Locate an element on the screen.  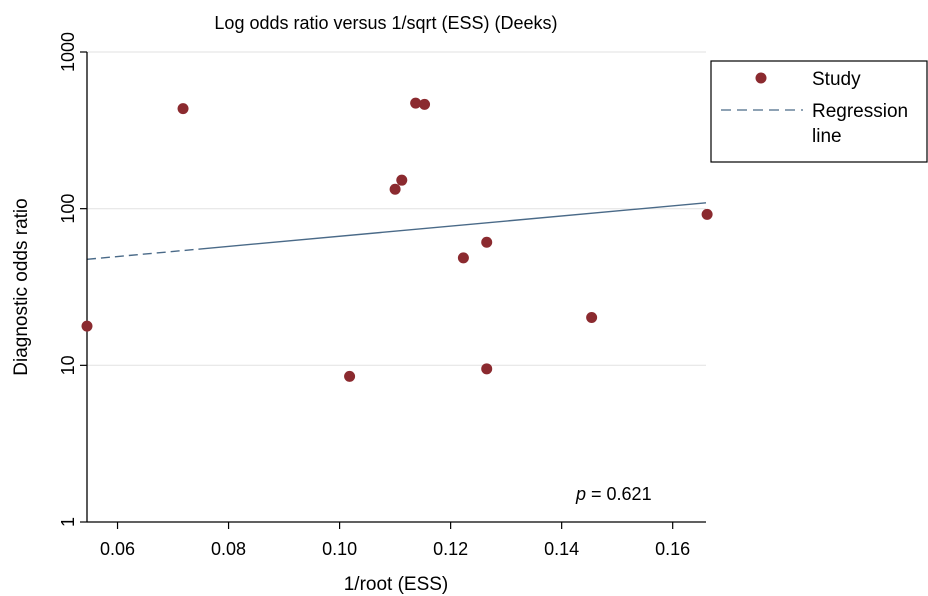
regression-line is located at coordinates (396, 231).